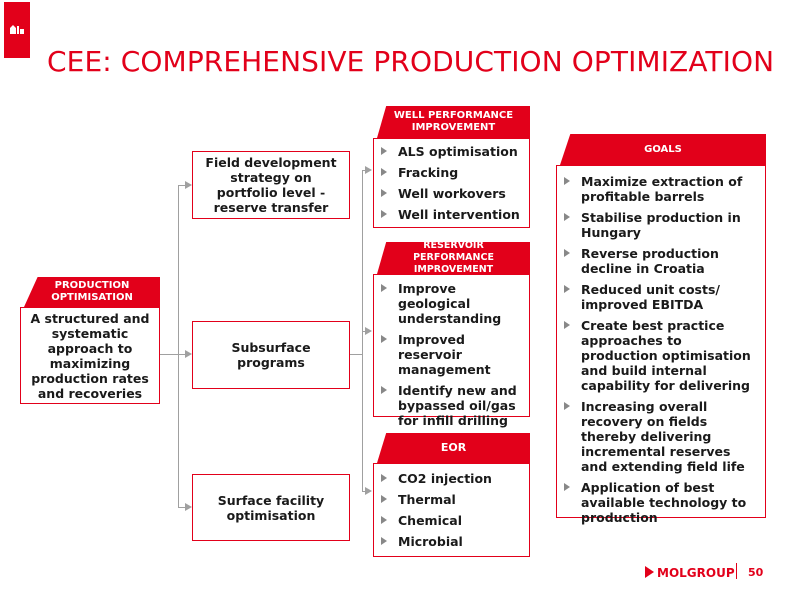 The height and width of the screenshot is (600, 800). I want to click on field-development-box, so click(271, 185).